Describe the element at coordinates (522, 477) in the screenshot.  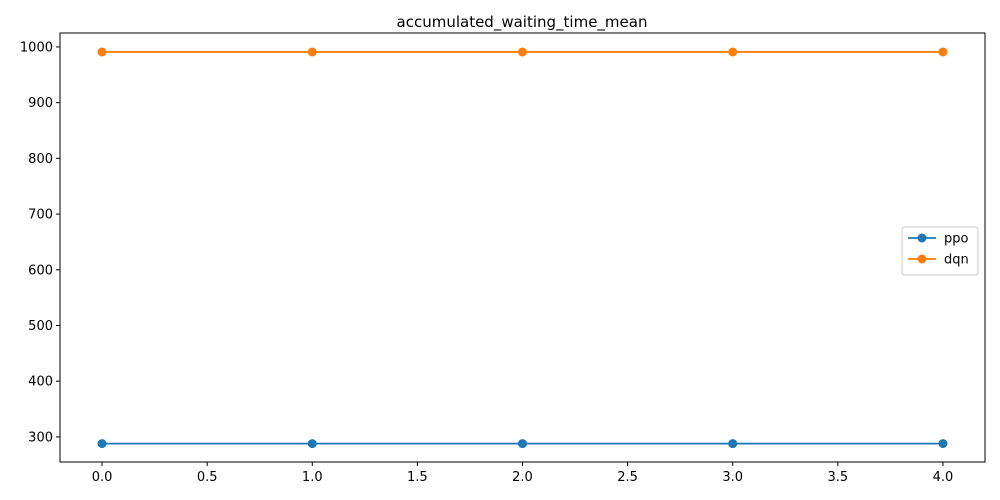
I see `x-tick-label: 2.0` at that location.